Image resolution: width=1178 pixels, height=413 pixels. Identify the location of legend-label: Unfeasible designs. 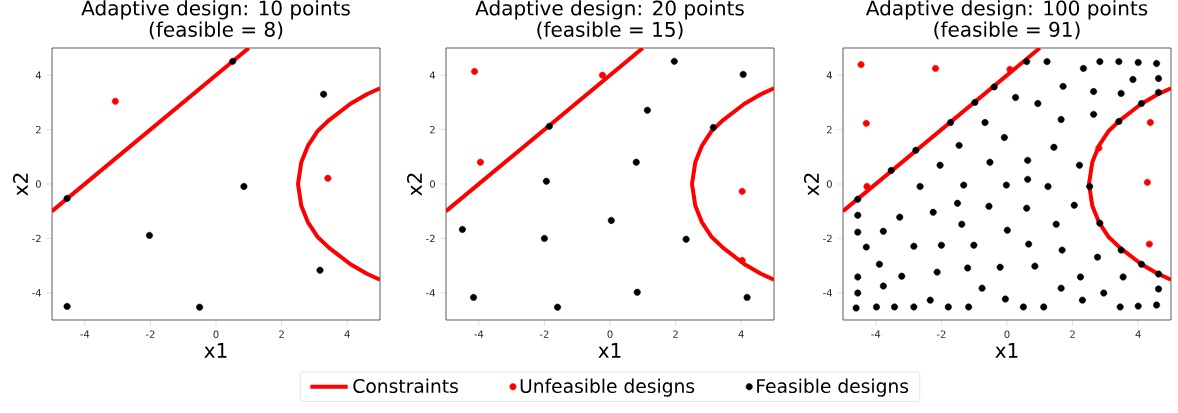
(607, 387).